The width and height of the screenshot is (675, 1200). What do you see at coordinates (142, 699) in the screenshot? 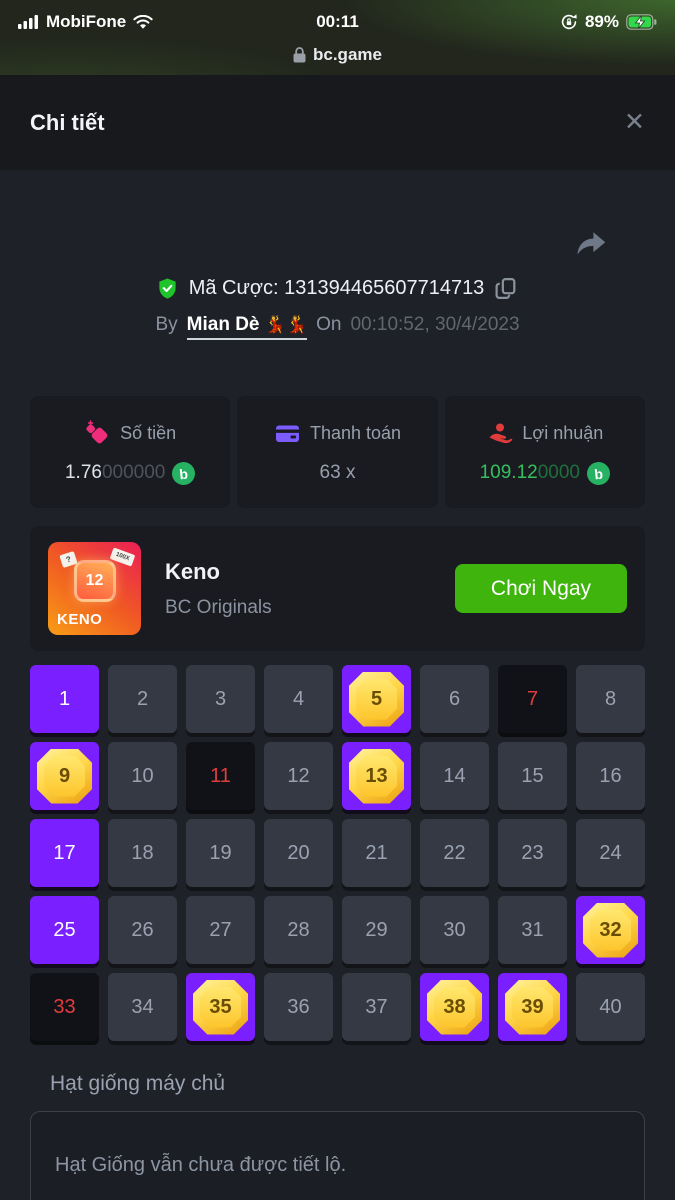
I see `keno-cell-2: 2` at bounding box center [142, 699].